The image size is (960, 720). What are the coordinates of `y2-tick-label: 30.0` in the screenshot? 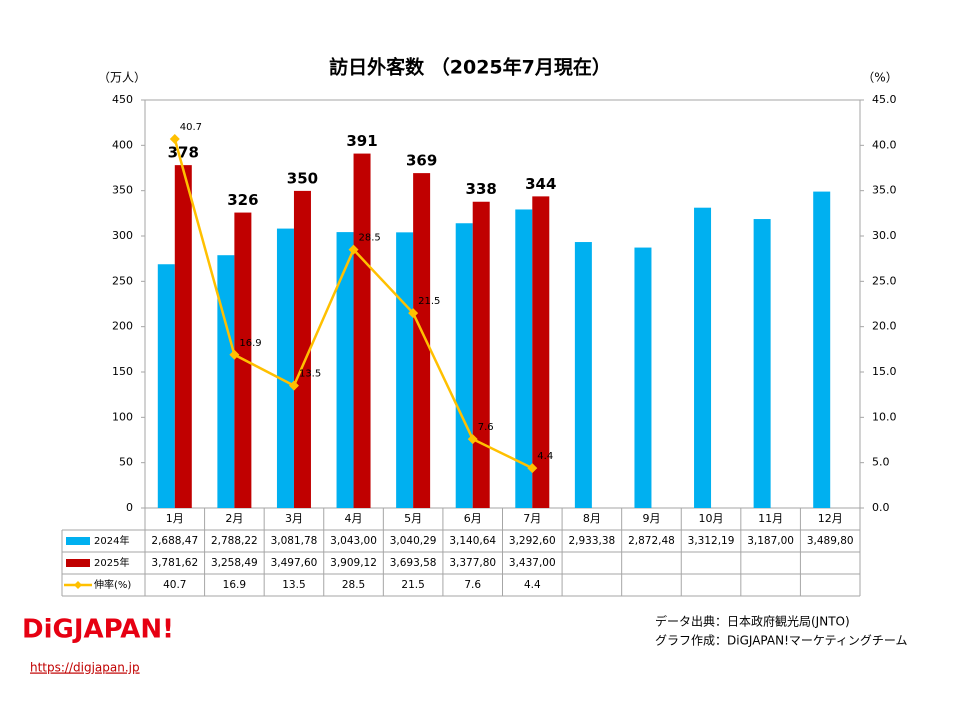 It's located at (884, 235).